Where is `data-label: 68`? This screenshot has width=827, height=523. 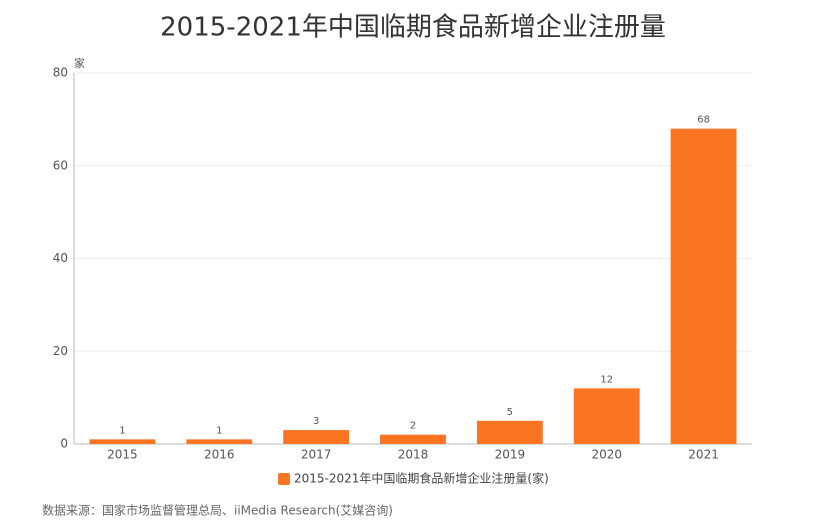 data-label: 68 is located at coordinates (703, 120).